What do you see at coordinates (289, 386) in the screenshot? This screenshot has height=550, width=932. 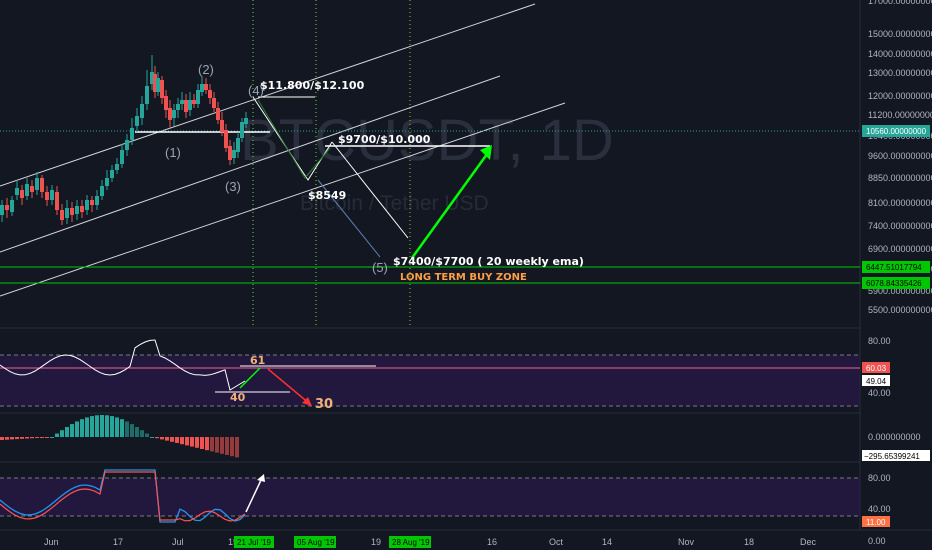 I see `rsi-arrow-red` at bounding box center [289, 386].